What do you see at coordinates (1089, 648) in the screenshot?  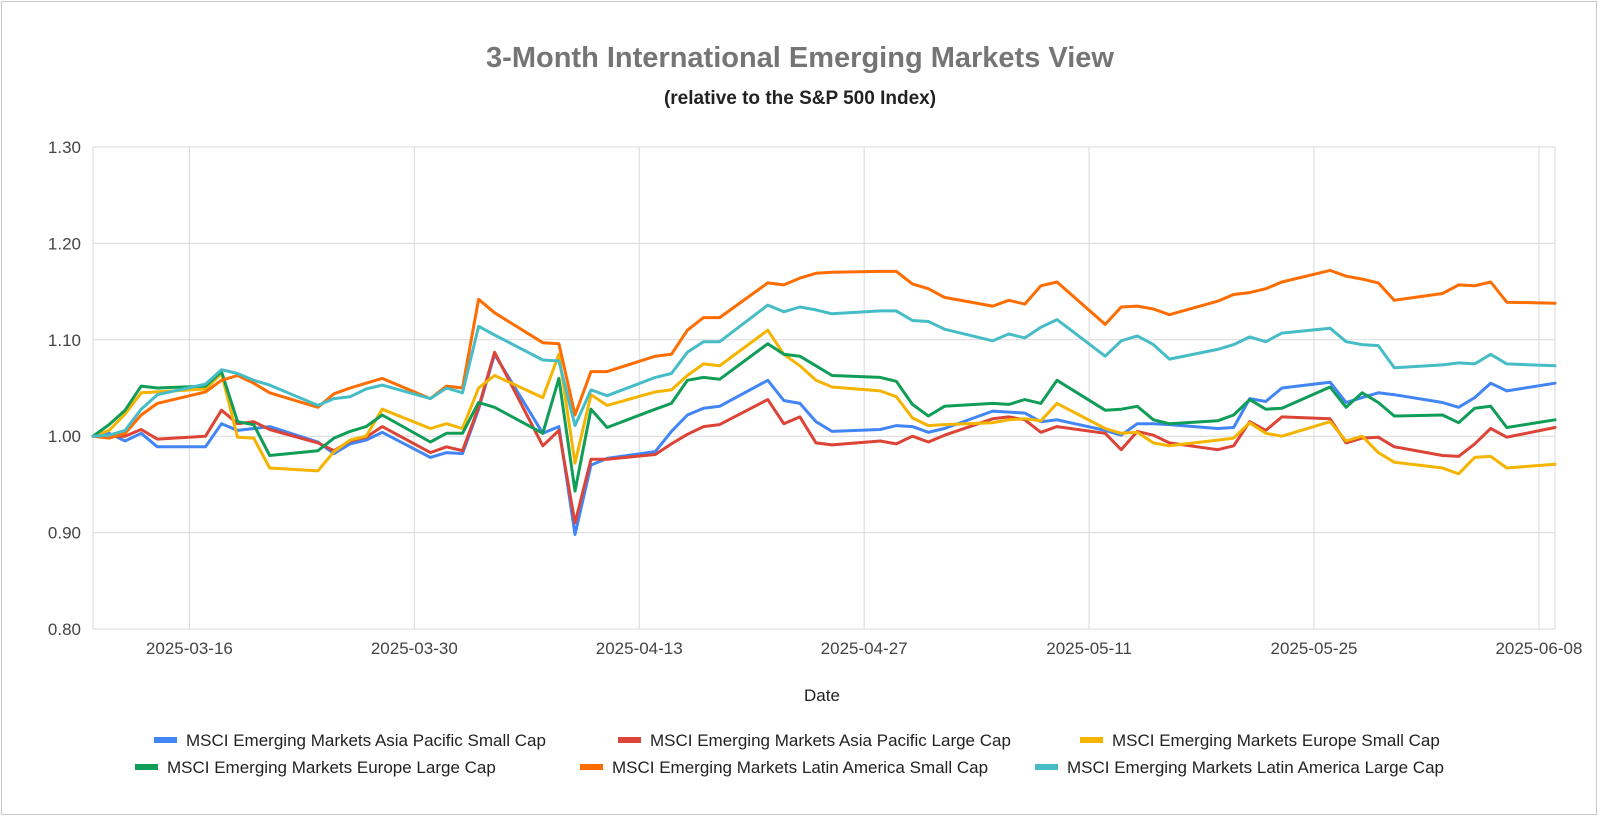 I see `x-tick-label: 2025-05-11` at bounding box center [1089, 648].